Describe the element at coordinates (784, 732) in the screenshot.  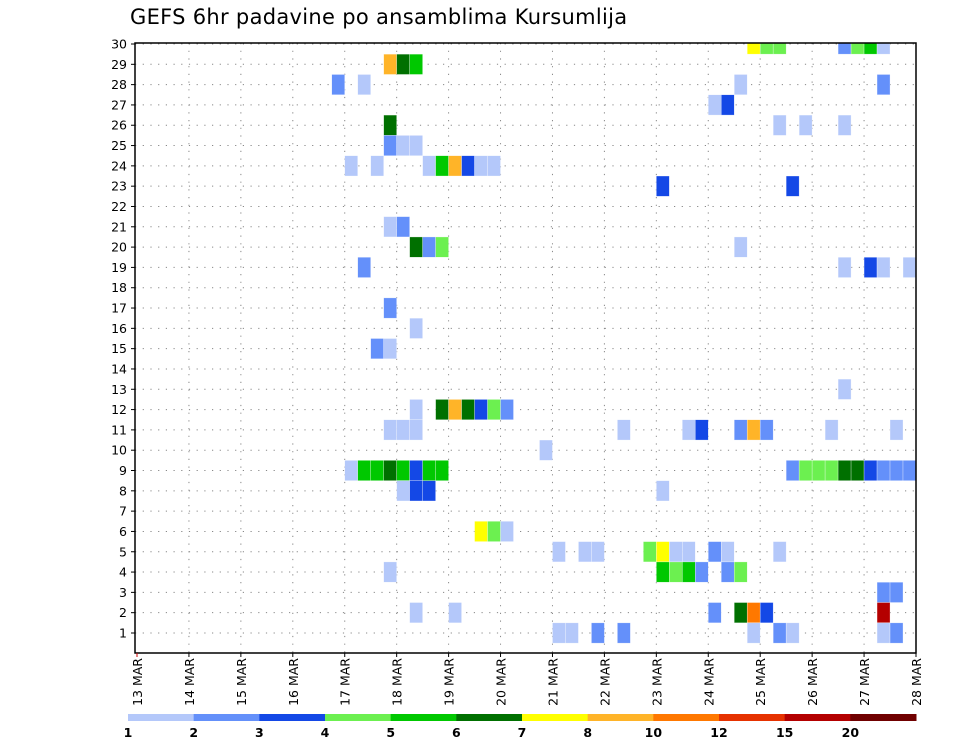
I see `legend-label: 15` at that location.